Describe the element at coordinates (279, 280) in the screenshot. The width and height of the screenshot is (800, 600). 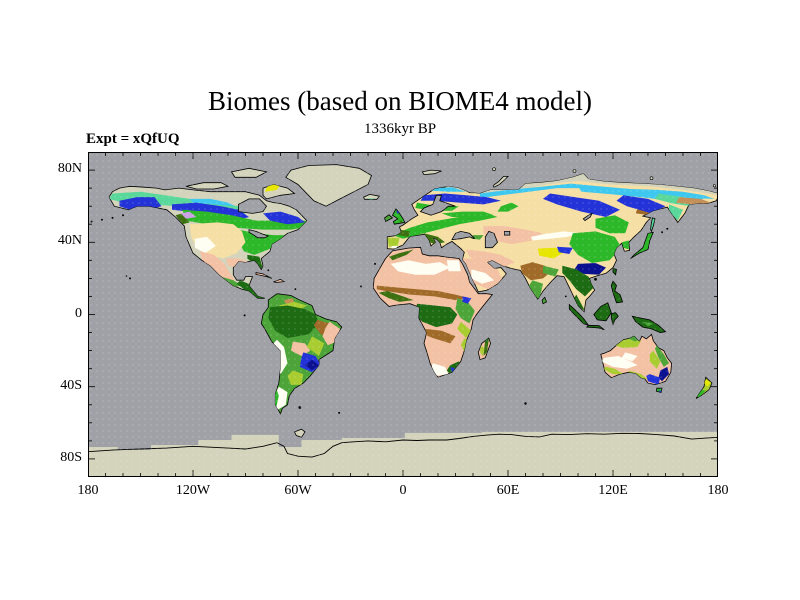
I see `land-hispaniola` at that location.